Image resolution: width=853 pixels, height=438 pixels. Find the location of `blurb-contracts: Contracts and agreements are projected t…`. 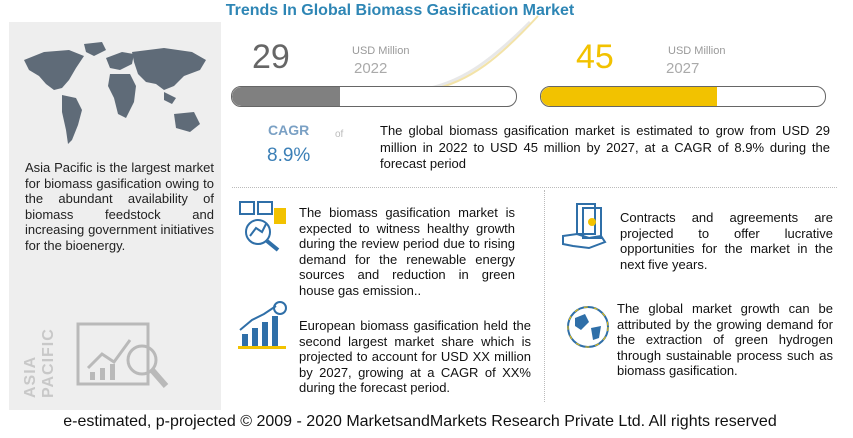

blurb-contracts: Contracts and agreements are projected t… is located at coordinates (726, 241).